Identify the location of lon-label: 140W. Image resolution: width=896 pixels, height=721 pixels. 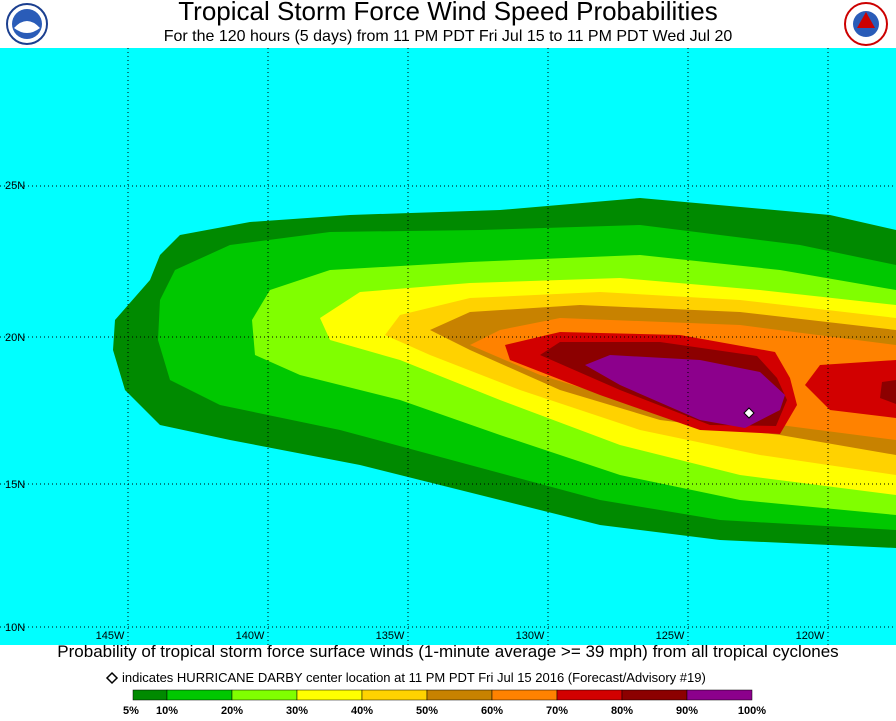
(250, 636).